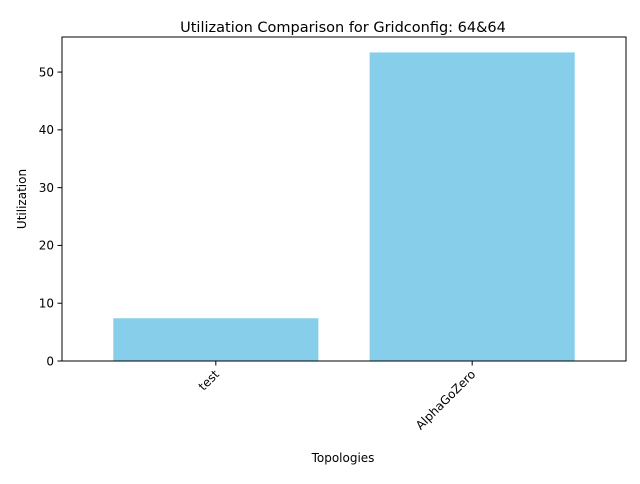 The width and height of the screenshot is (640, 484). I want to click on x-axis-ticks: test AlphaGoZero, so click(337, 397).